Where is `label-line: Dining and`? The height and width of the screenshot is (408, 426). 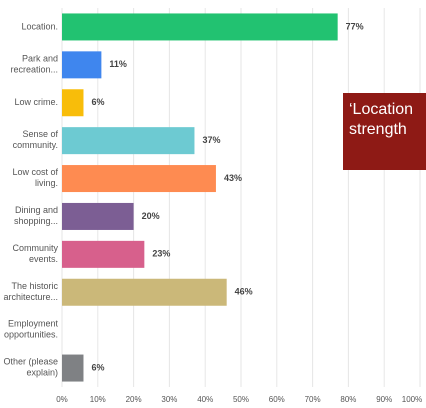 label-line: Dining and is located at coordinates (36, 210).